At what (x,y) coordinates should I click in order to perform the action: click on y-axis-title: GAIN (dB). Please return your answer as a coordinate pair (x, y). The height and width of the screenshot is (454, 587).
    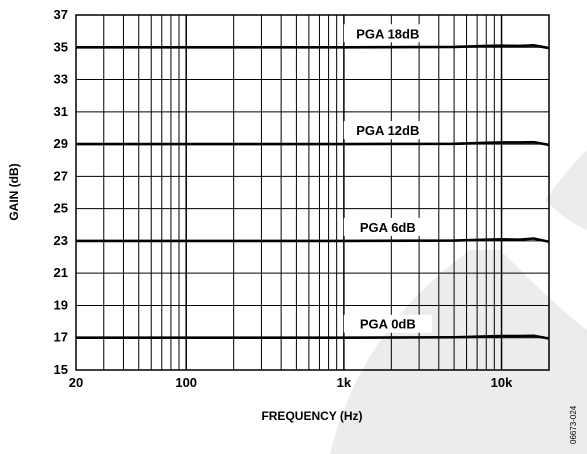
    Looking at the image, I should click on (14, 191).